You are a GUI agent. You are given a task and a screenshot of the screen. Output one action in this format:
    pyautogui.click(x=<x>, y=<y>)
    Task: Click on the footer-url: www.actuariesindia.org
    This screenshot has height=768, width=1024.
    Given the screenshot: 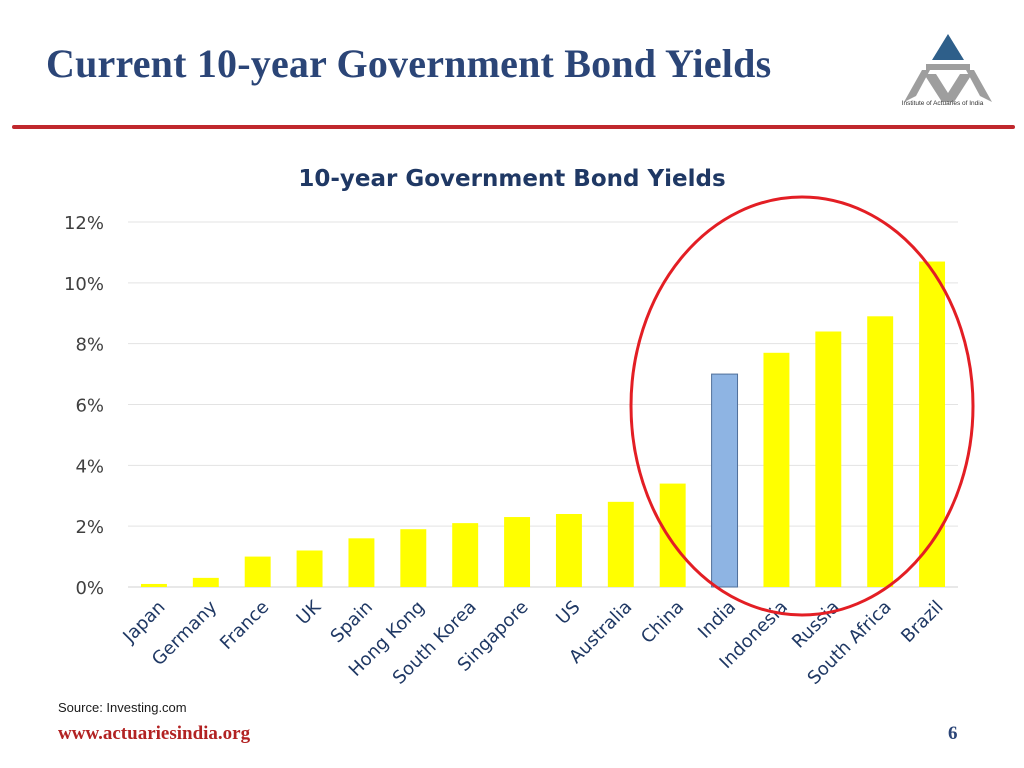 What is the action you would take?
    pyautogui.click(x=154, y=733)
    